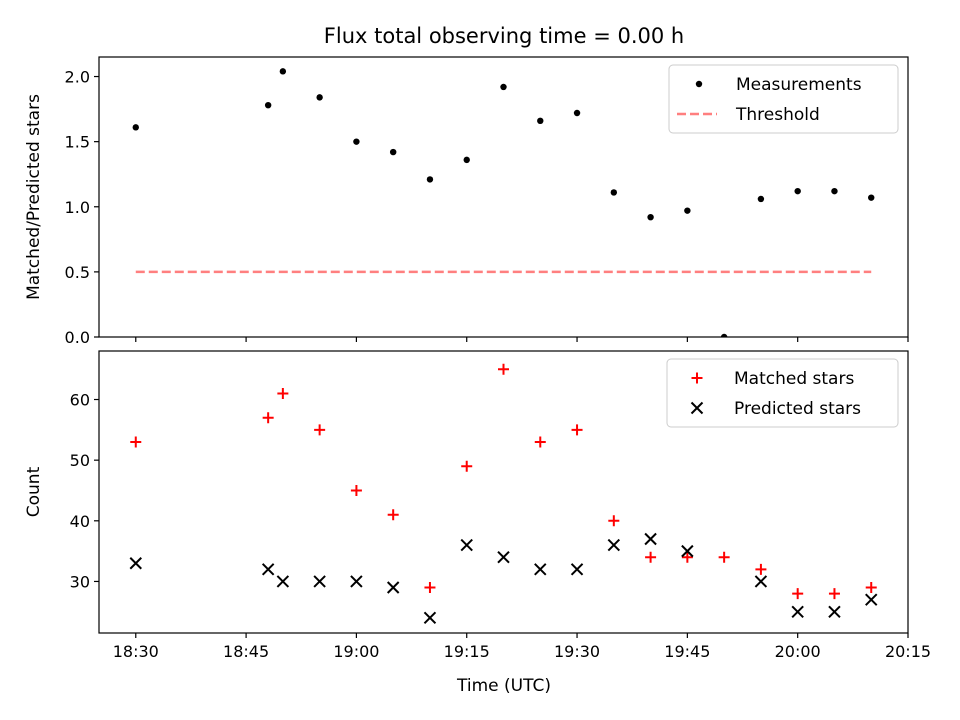 Image resolution: width=960 pixels, height=720 pixels. I want to click on legend-label: Predicted stars, so click(797, 409).